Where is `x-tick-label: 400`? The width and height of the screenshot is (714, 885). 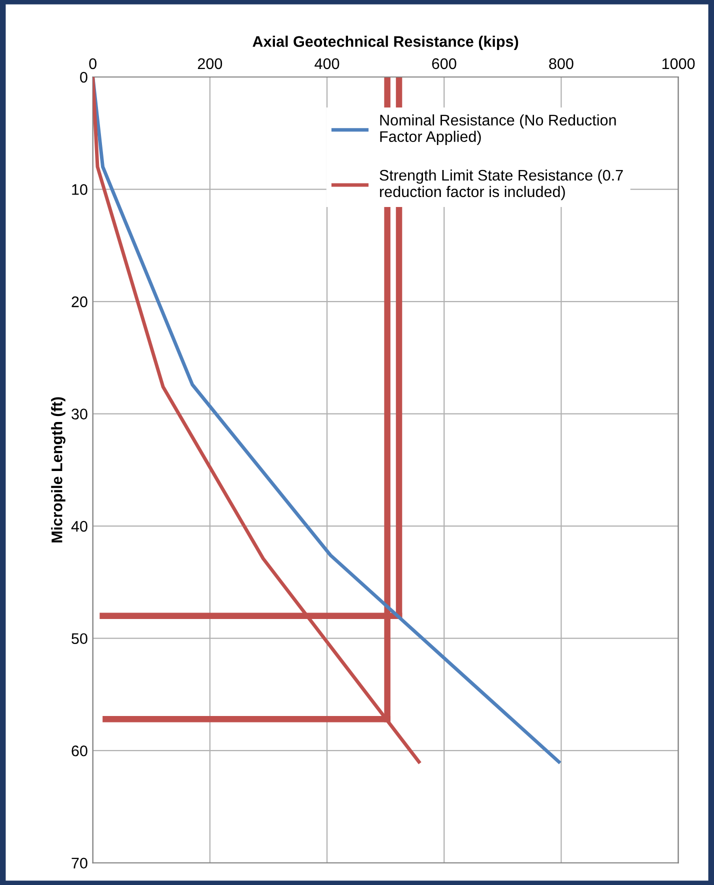
x-tick-label: 400 is located at coordinates (327, 64).